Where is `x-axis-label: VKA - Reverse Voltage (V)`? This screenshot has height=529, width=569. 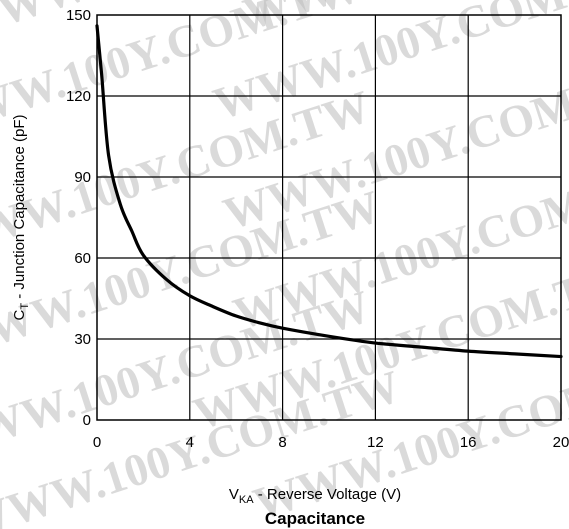 x-axis-label: VKA - Reverse Voltage (V) is located at coordinates (315, 496).